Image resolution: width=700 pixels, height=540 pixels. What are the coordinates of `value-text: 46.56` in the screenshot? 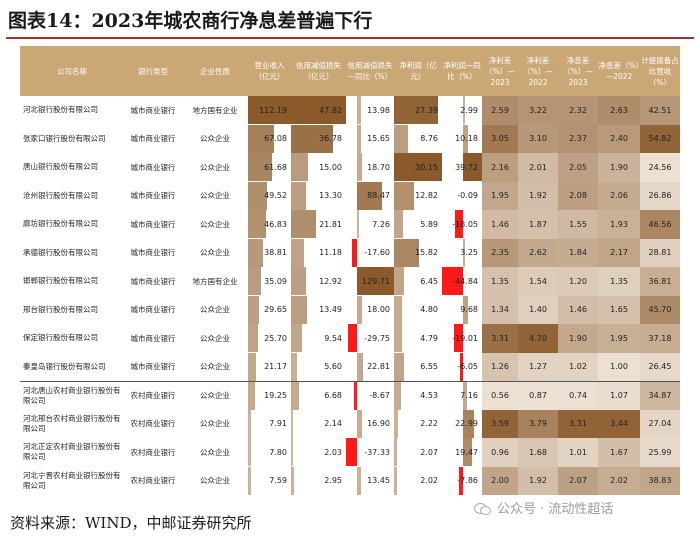 It's located at (660, 224).